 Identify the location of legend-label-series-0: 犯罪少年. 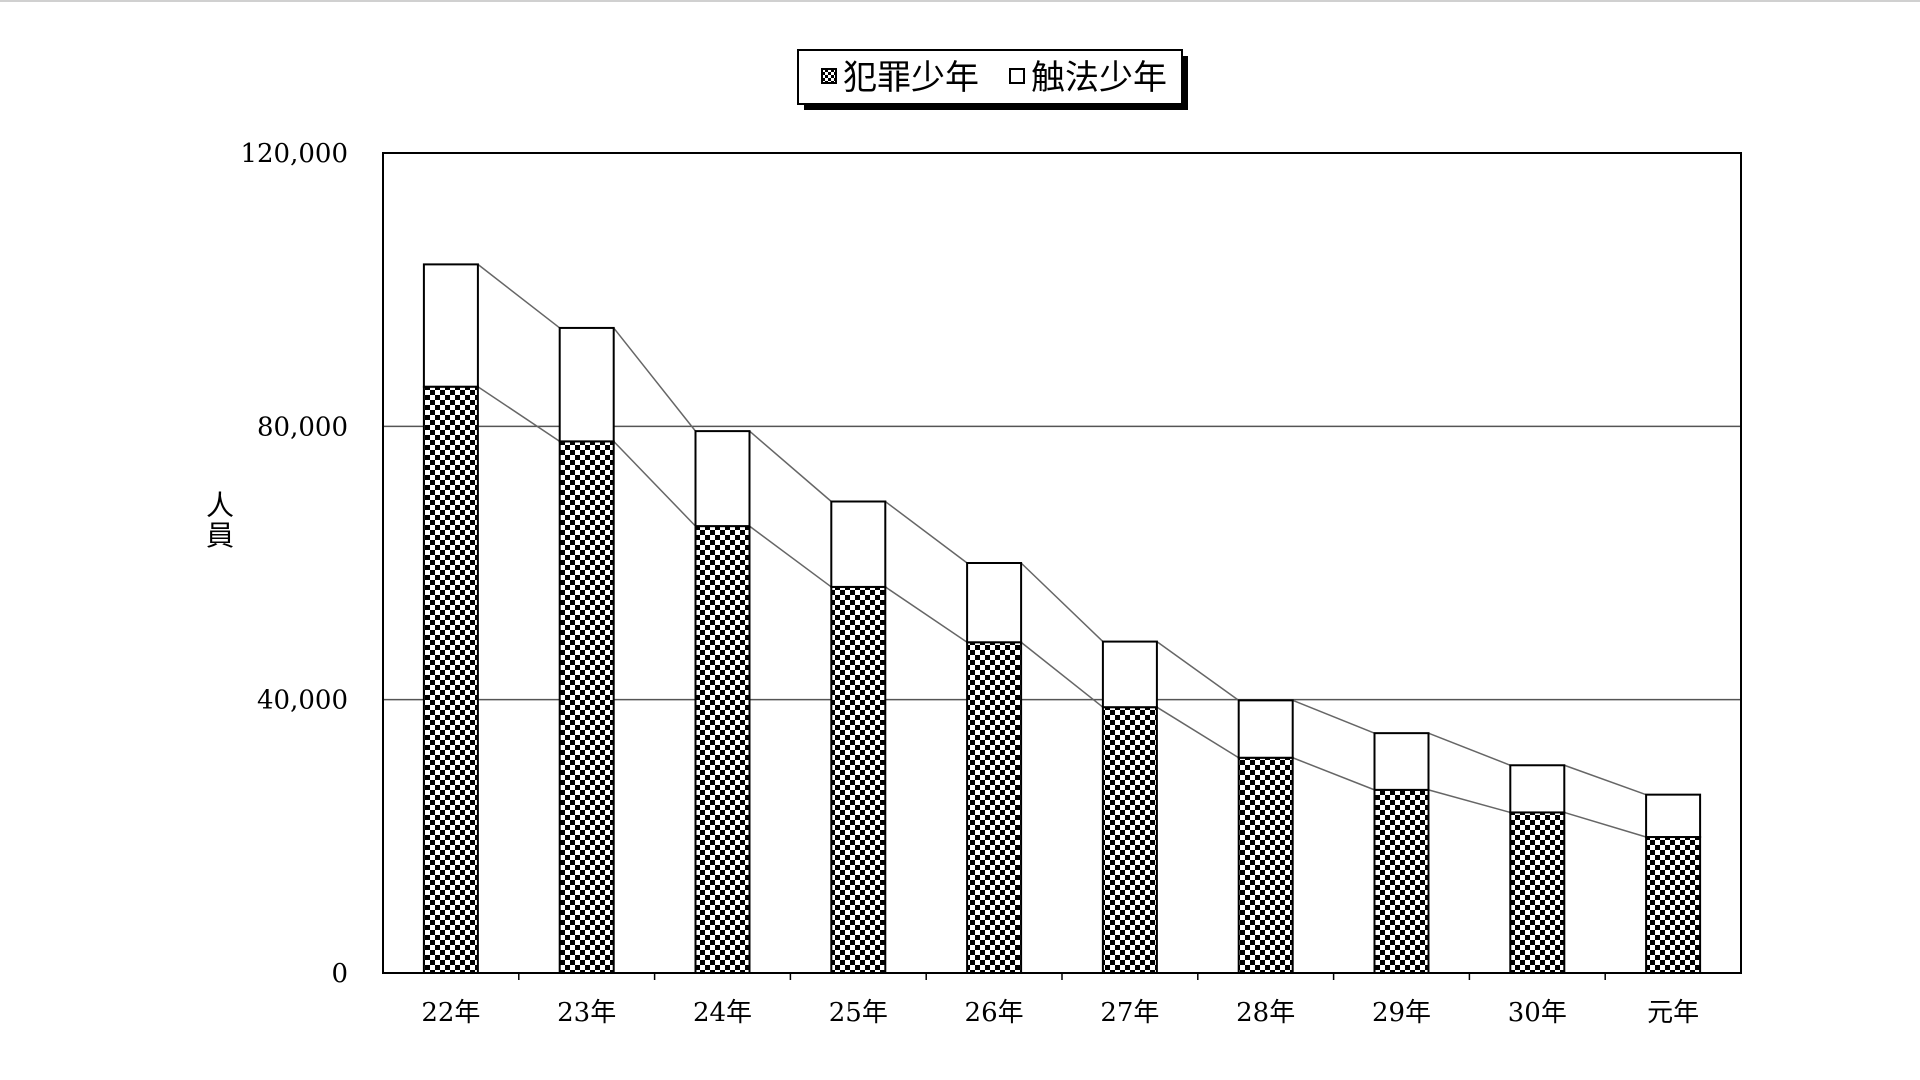
(911, 78).